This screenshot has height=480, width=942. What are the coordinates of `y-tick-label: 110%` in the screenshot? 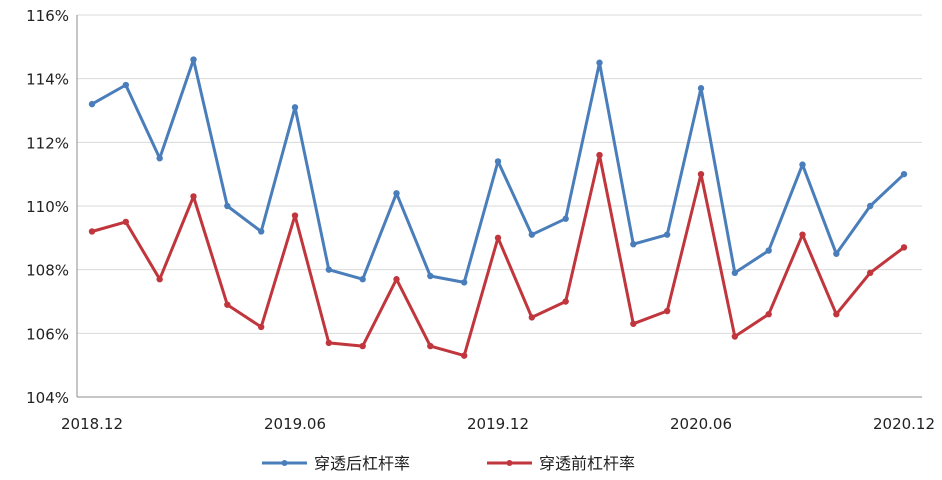 It's located at (47, 207).